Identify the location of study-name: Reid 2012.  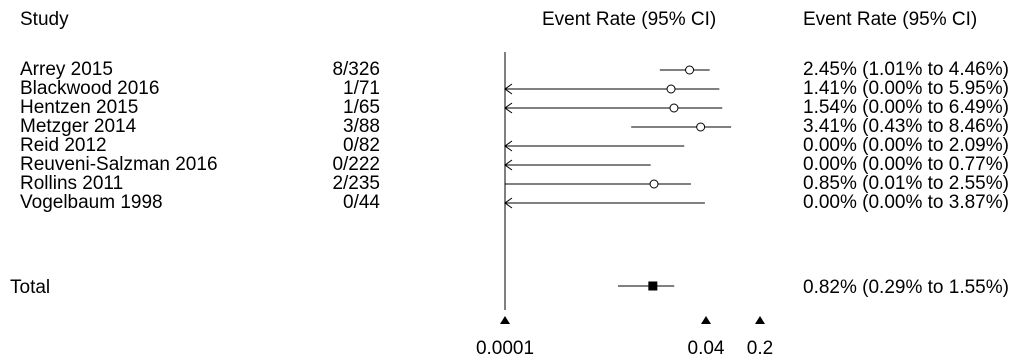
(63, 145).